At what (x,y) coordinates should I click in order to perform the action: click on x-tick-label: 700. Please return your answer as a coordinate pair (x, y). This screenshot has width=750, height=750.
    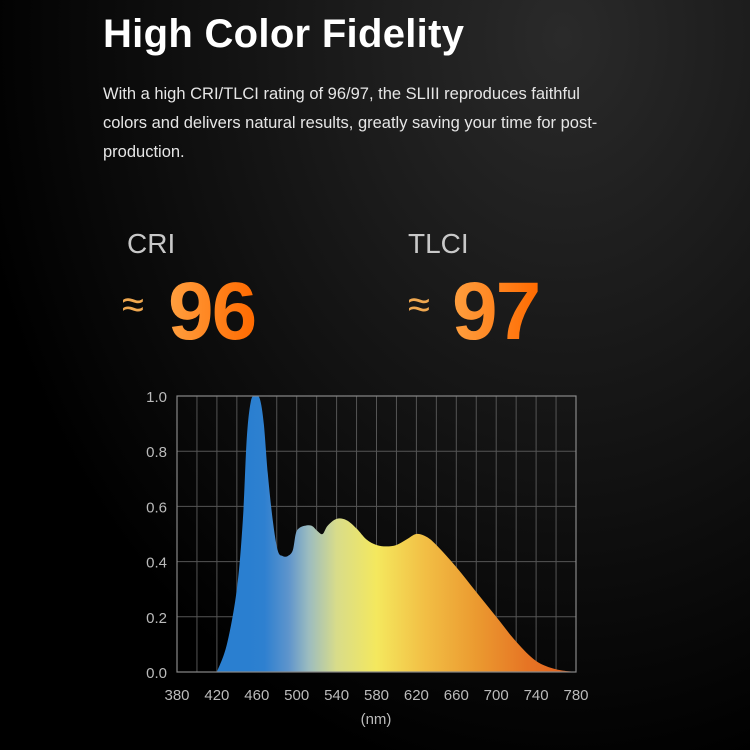
    Looking at the image, I should click on (496, 695).